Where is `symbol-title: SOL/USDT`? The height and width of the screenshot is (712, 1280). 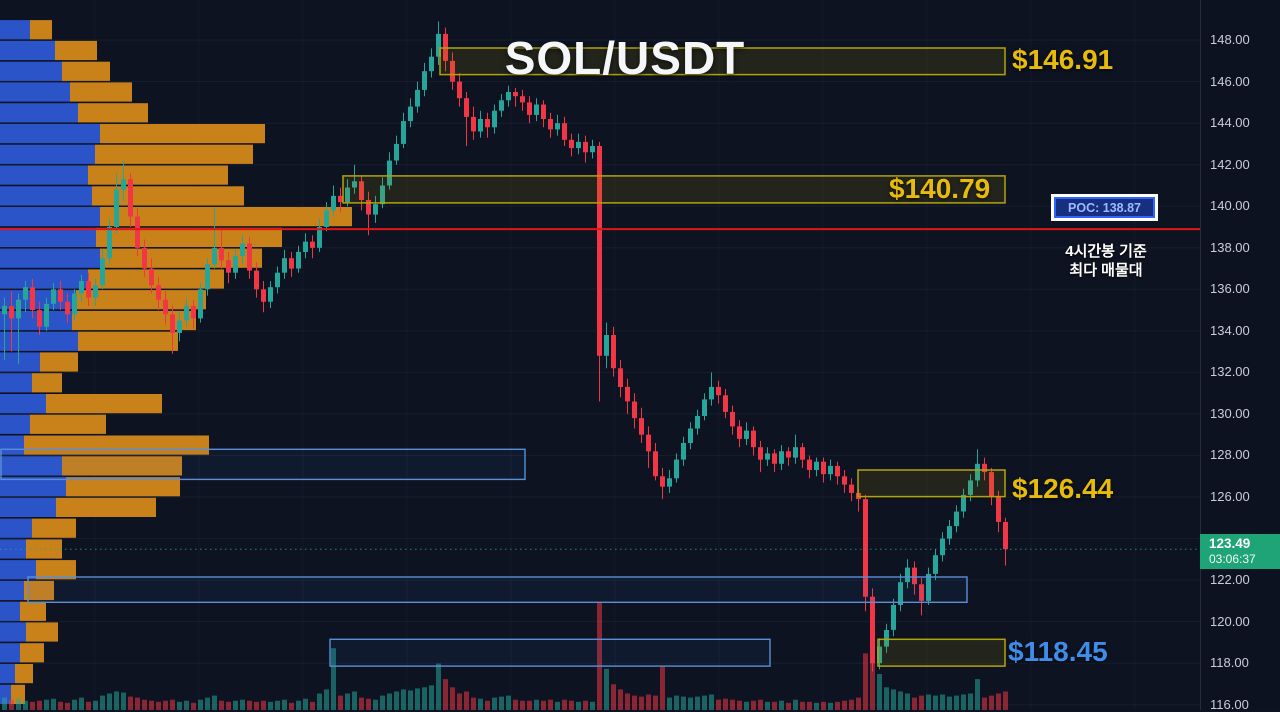 symbol-title: SOL/USDT is located at coordinates (625, 58).